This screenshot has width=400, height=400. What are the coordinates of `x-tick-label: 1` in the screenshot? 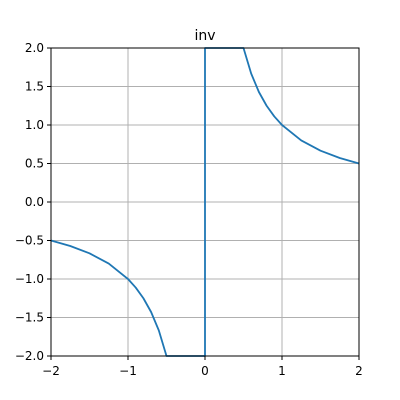 It's located at (282, 371).